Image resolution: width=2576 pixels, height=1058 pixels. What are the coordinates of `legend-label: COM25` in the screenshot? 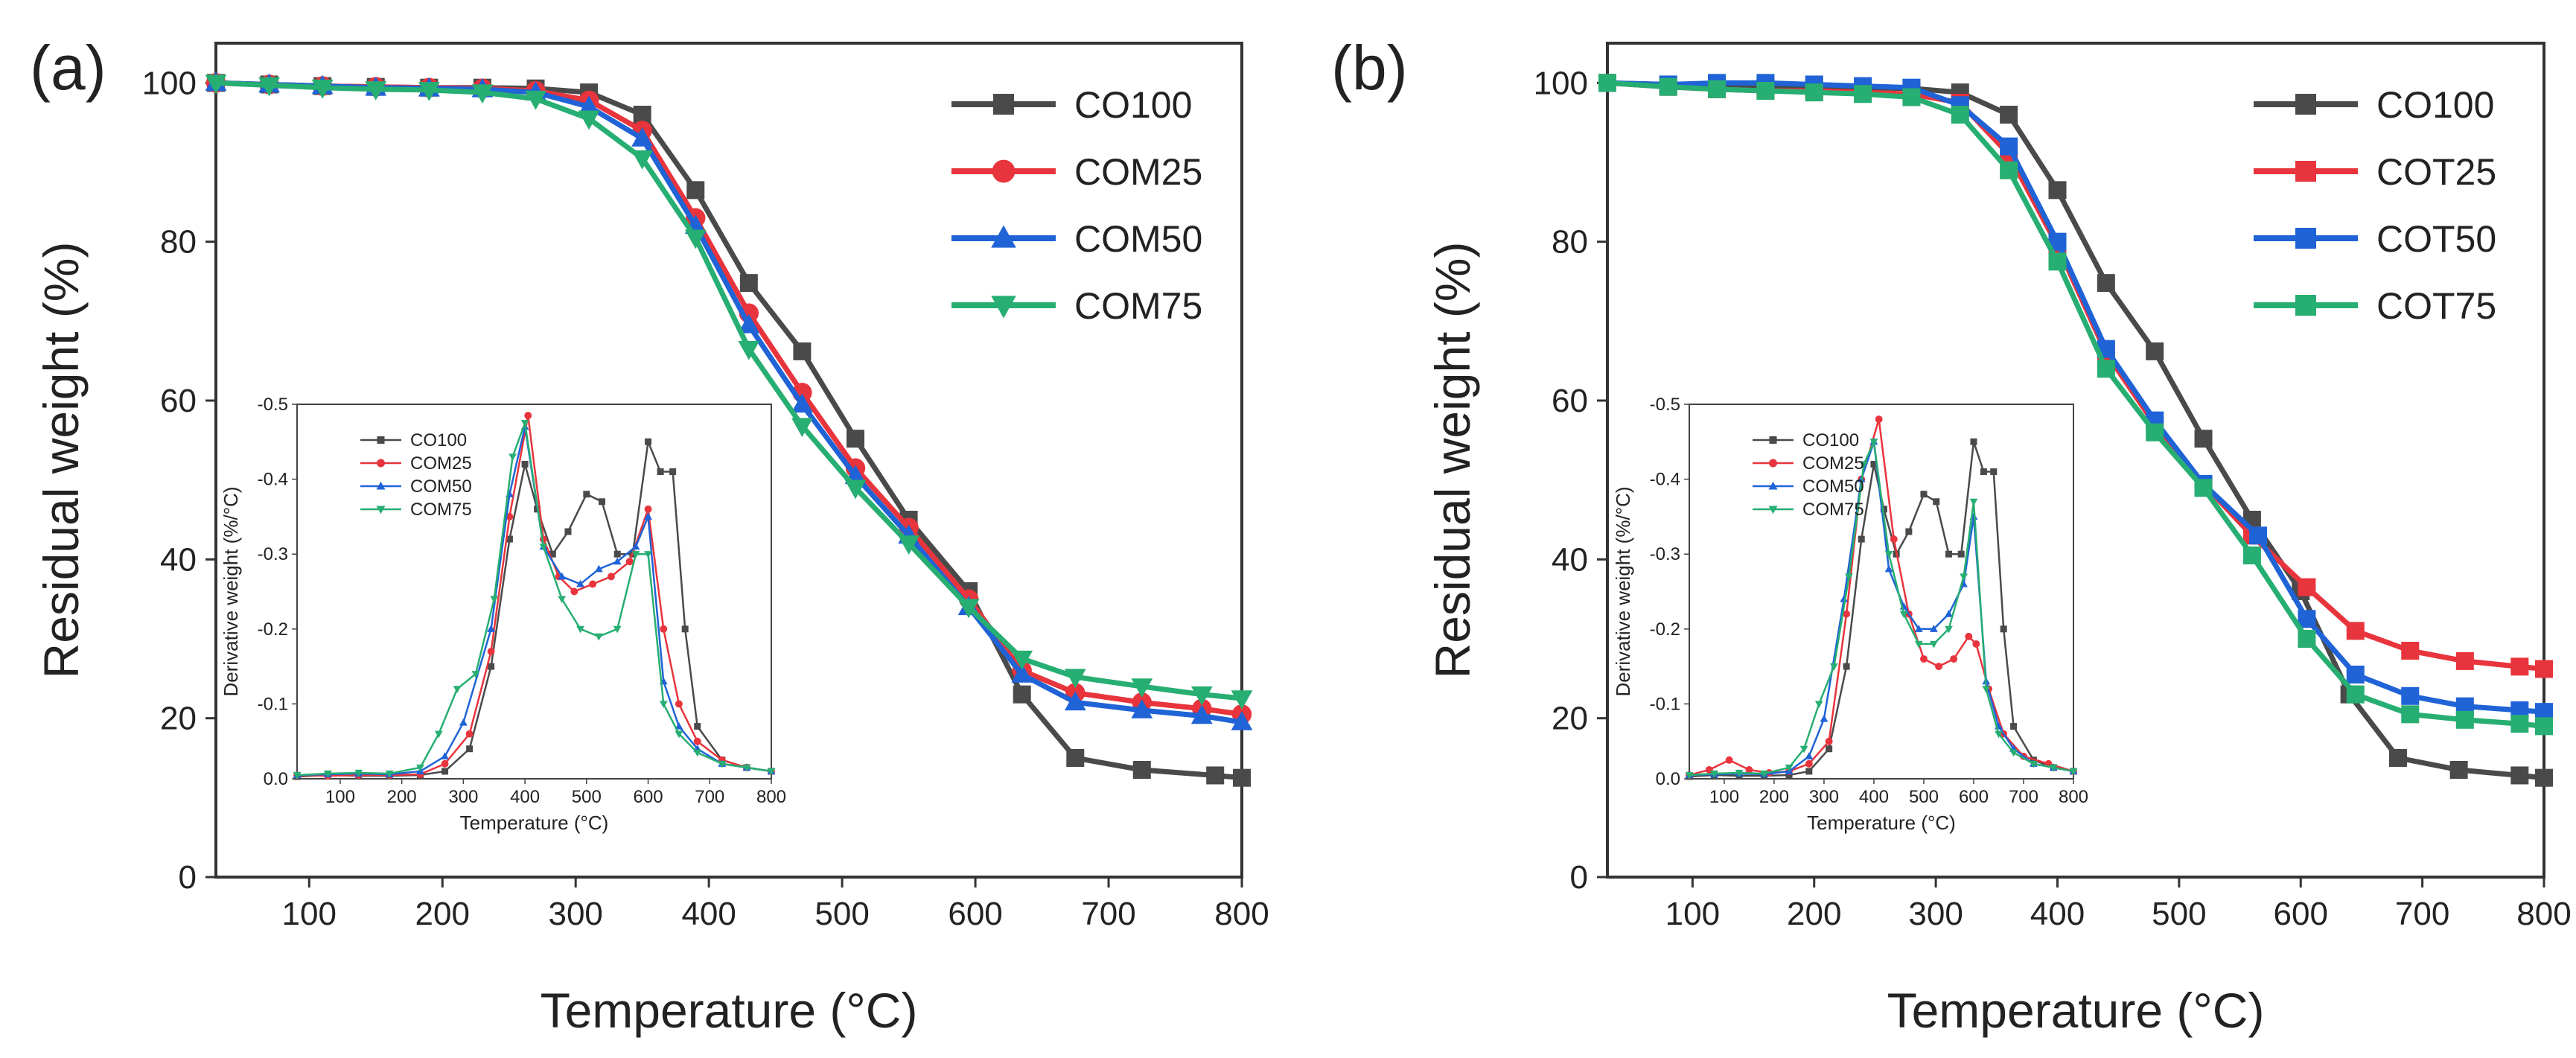 It's located at (1138, 172).